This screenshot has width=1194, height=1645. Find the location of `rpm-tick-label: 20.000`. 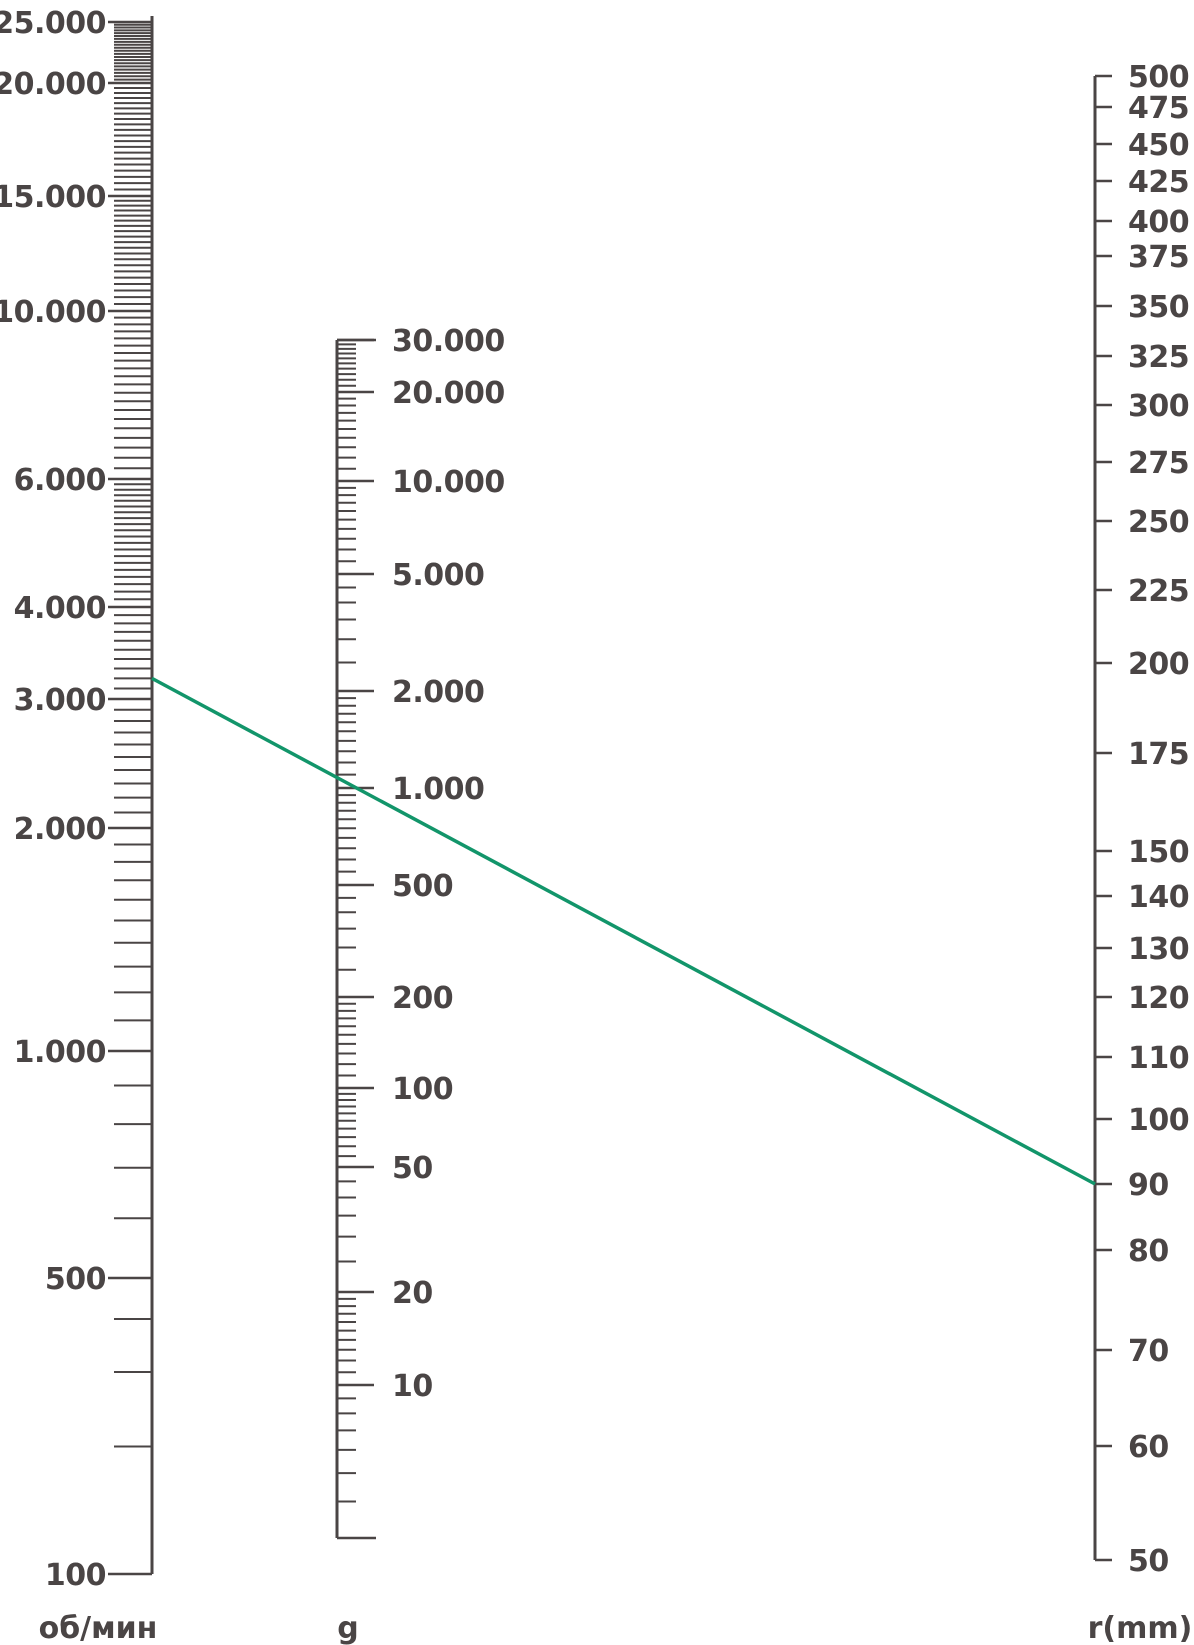

rpm-tick-label: 20.000 is located at coordinates (53, 84).